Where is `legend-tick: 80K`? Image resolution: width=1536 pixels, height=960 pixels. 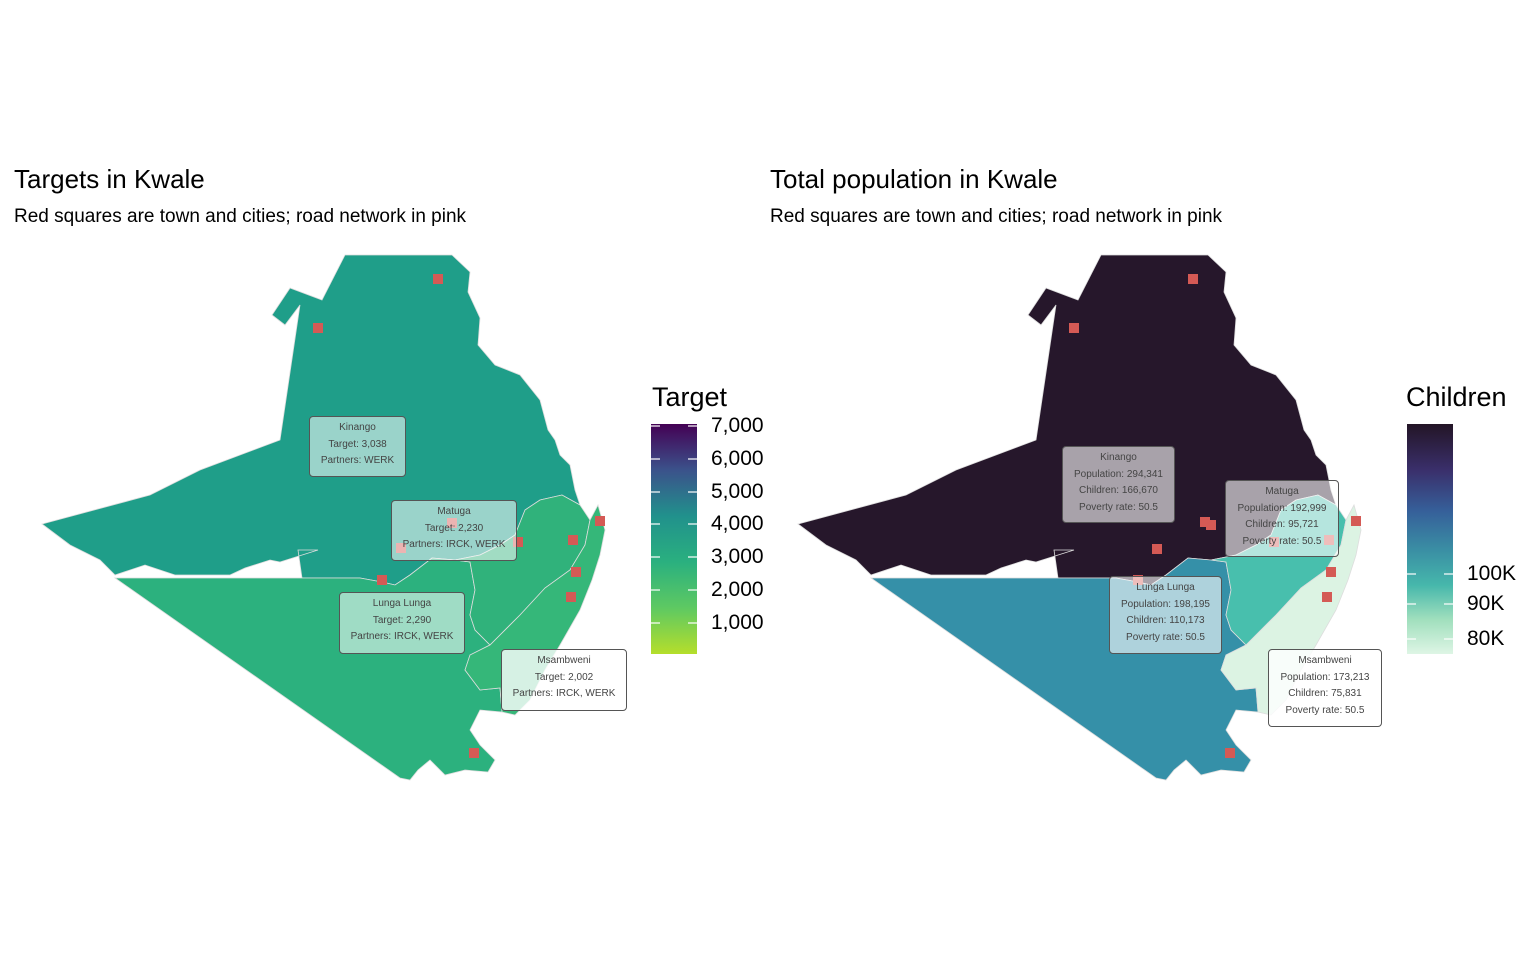 legend-tick: 80K is located at coordinates (1486, 638).